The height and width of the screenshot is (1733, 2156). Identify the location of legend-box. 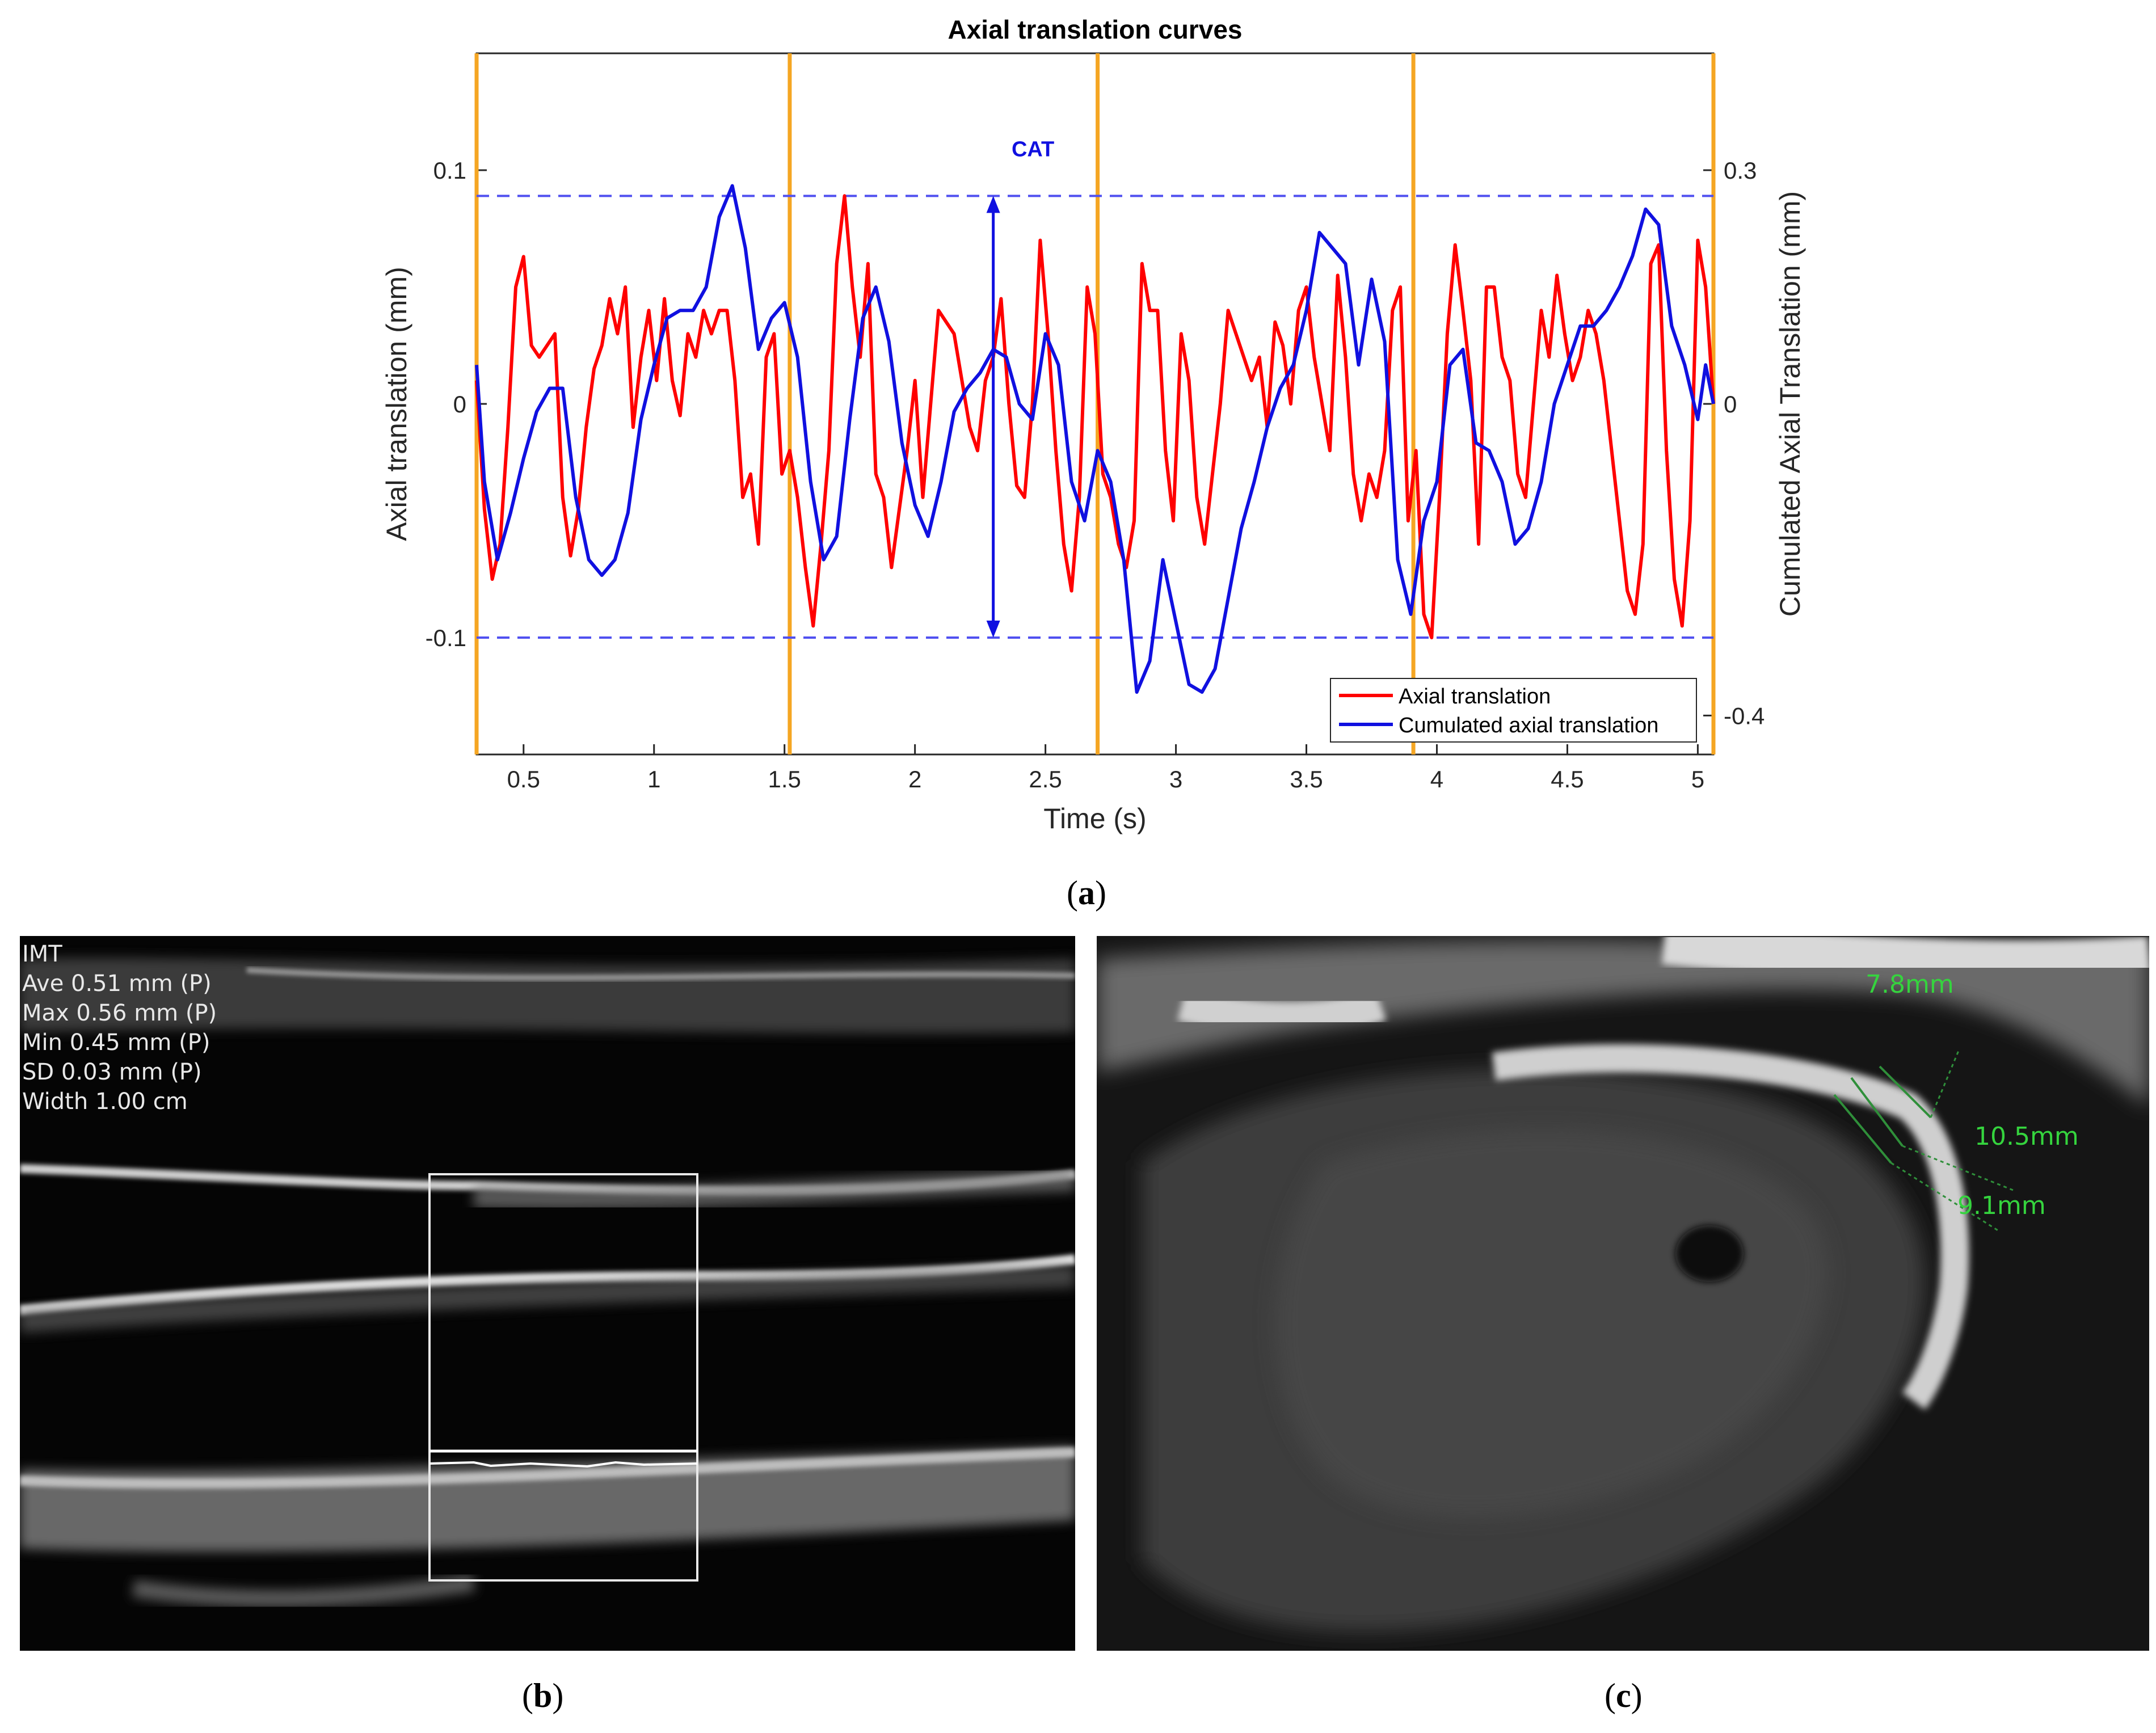
(1513, 710).